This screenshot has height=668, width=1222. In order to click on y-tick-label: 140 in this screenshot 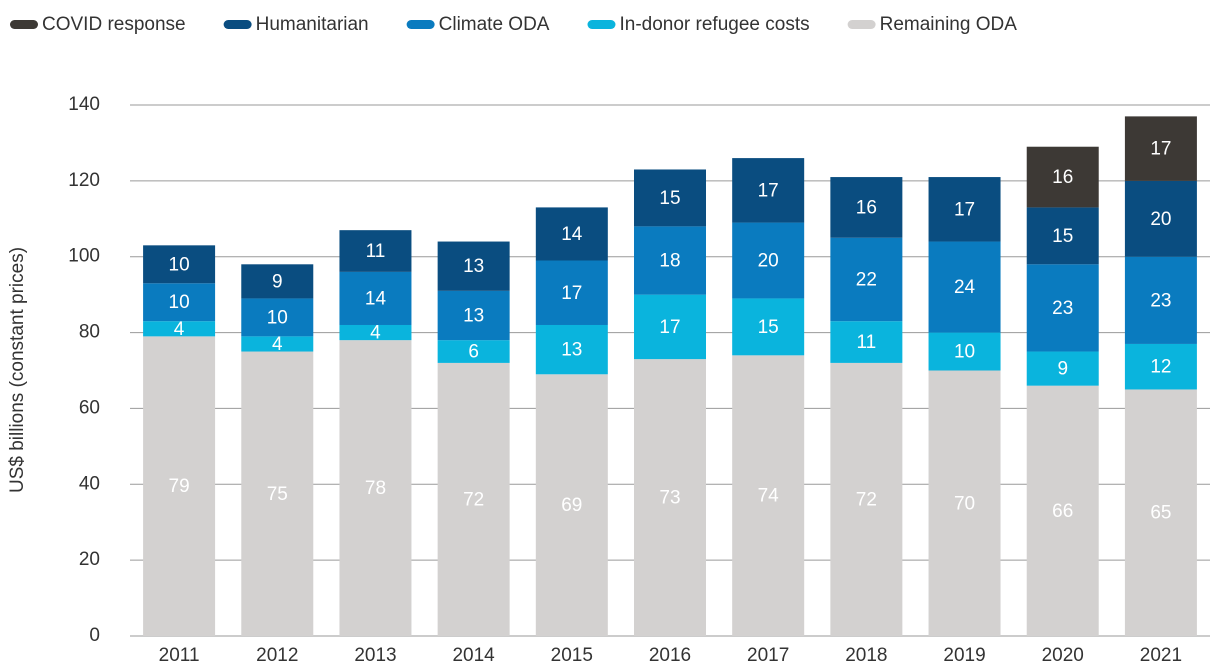, I will do `click(84, 104)`.